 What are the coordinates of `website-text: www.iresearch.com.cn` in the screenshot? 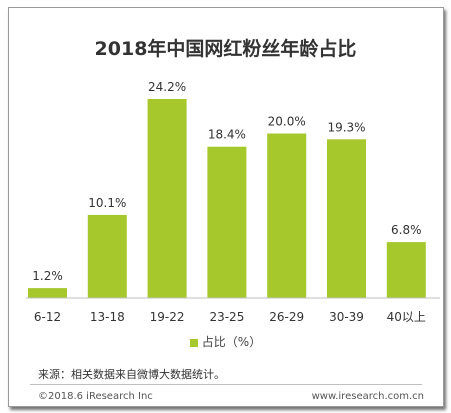 It's located at (367, 396).